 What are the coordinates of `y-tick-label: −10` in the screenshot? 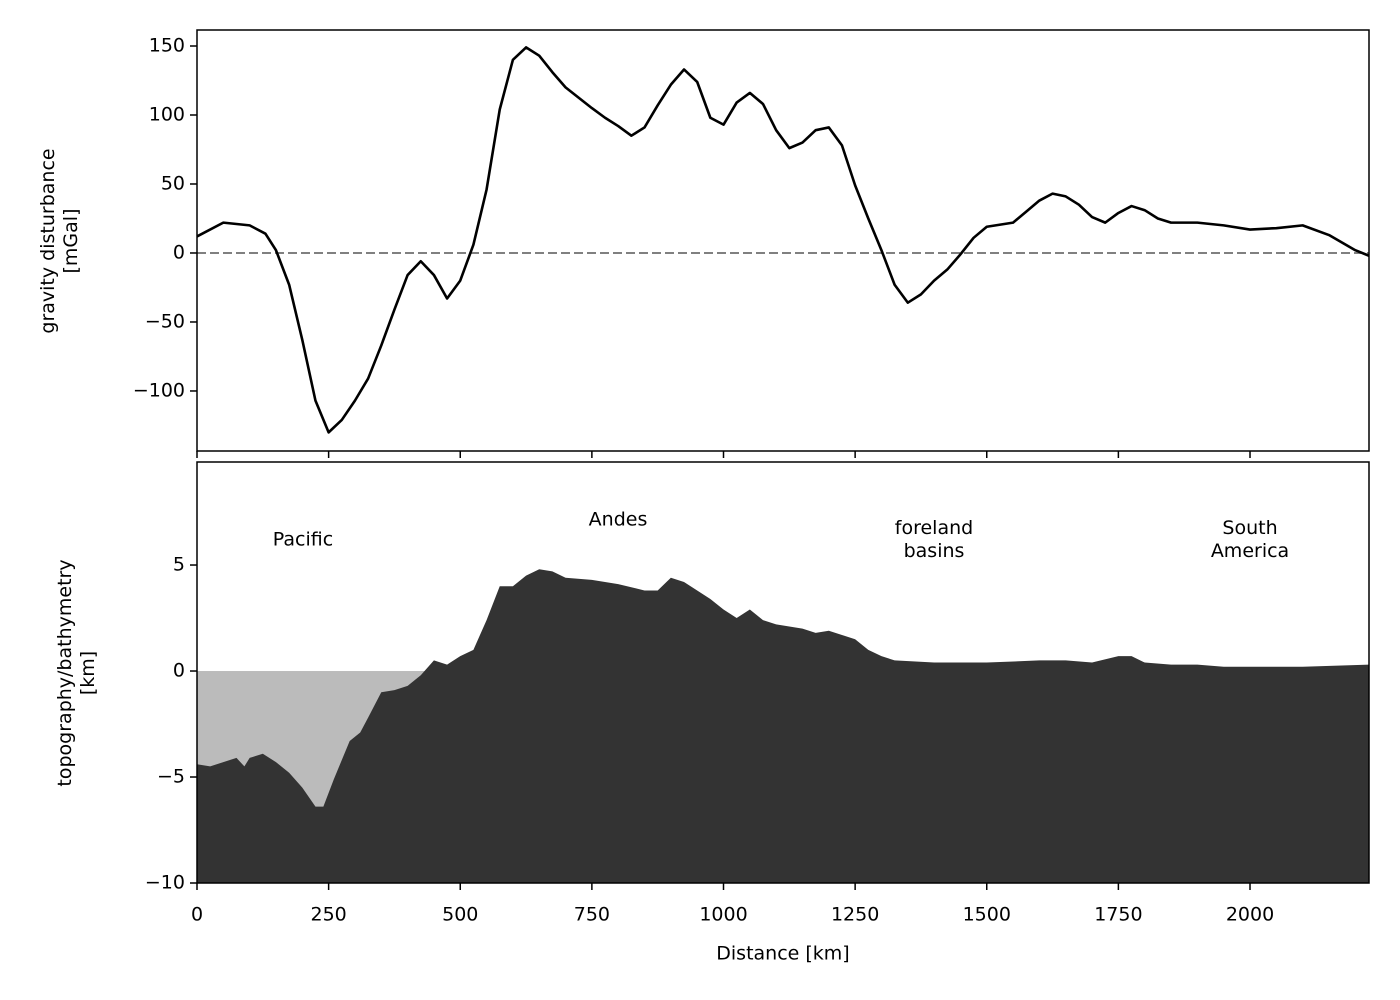 It's located at (165, 883).